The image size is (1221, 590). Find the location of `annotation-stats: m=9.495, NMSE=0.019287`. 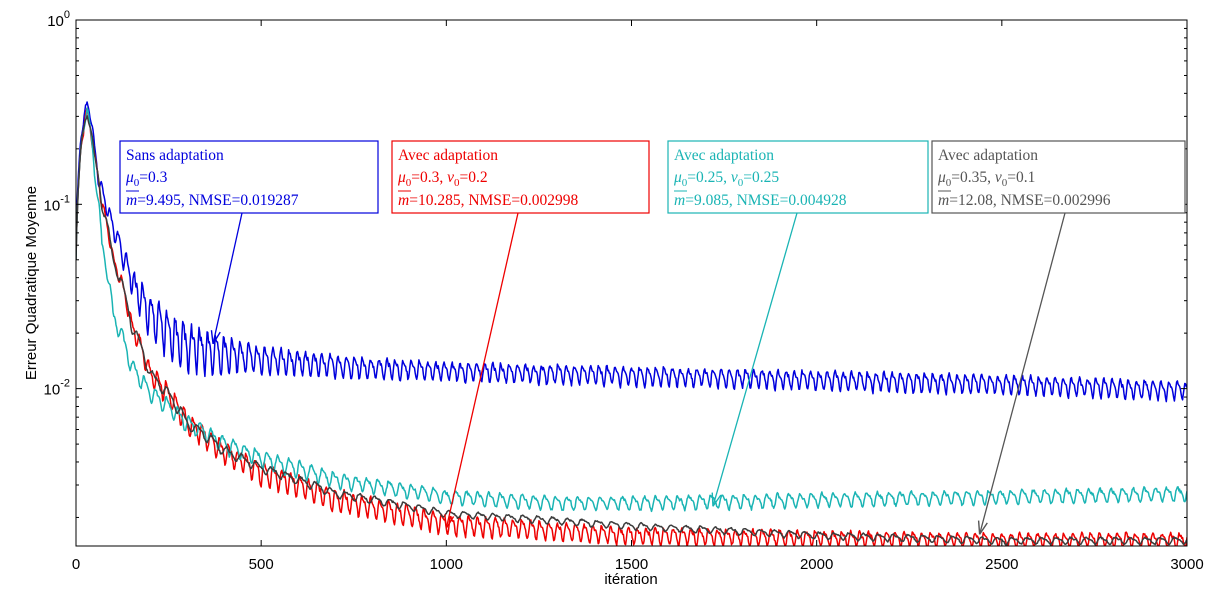

annotation-stats: m=9.495, NMSE=0.019287 is located at coordinates (212, 200).